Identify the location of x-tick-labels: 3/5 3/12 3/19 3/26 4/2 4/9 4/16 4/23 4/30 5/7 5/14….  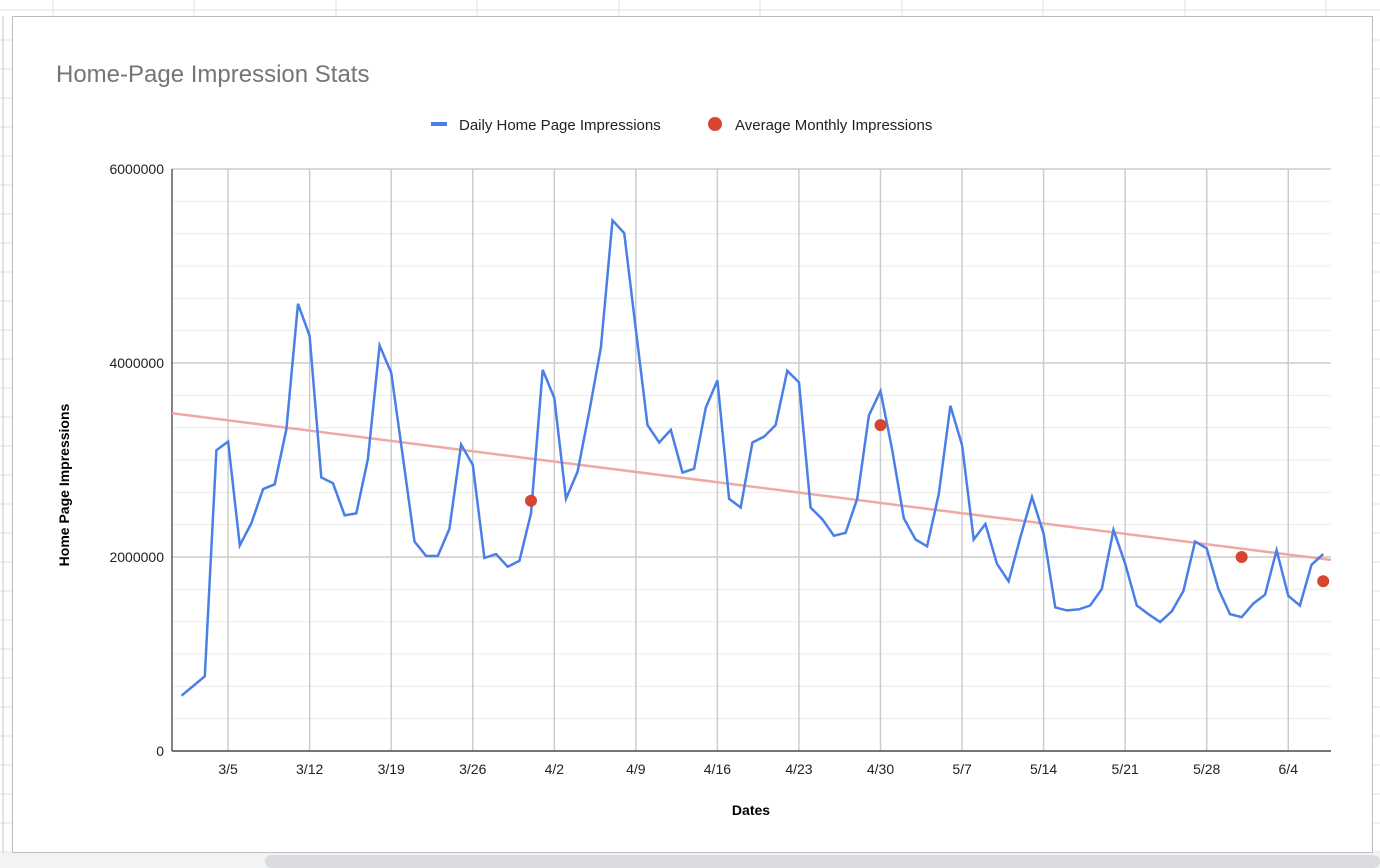
(758, 769).